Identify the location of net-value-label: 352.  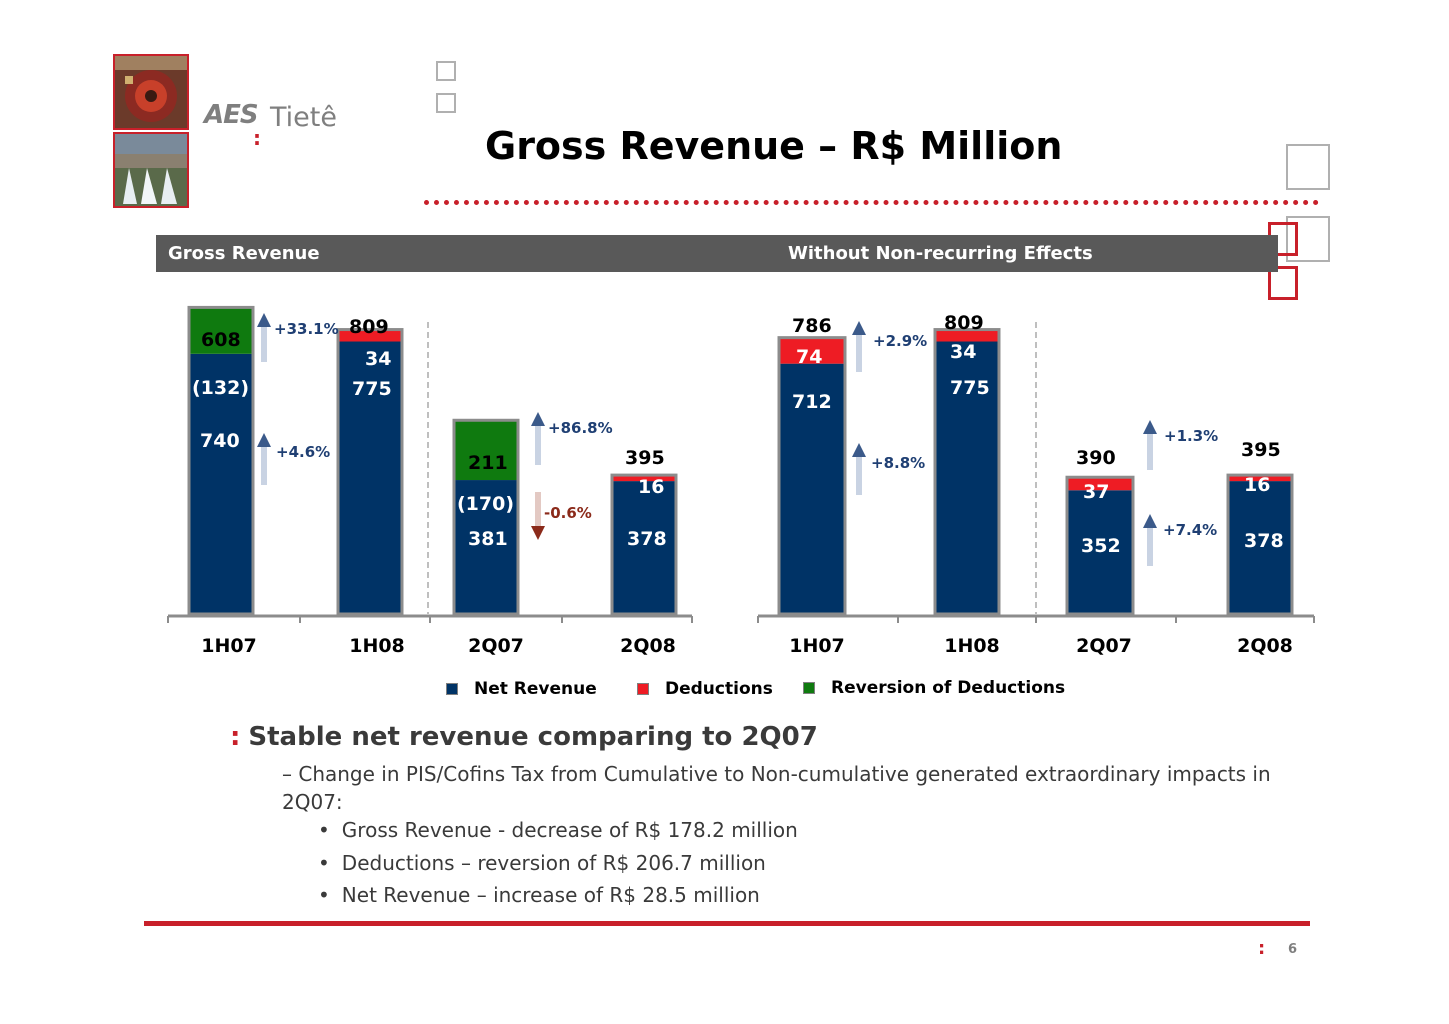
(1101, 546).